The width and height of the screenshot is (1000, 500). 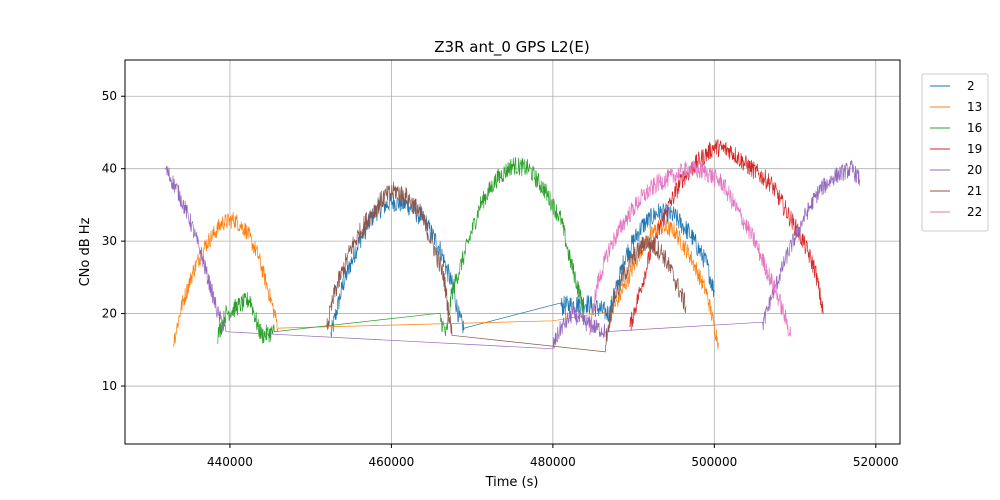 I want to click on x-tick-label: 520000, so click(x=876, y=462).